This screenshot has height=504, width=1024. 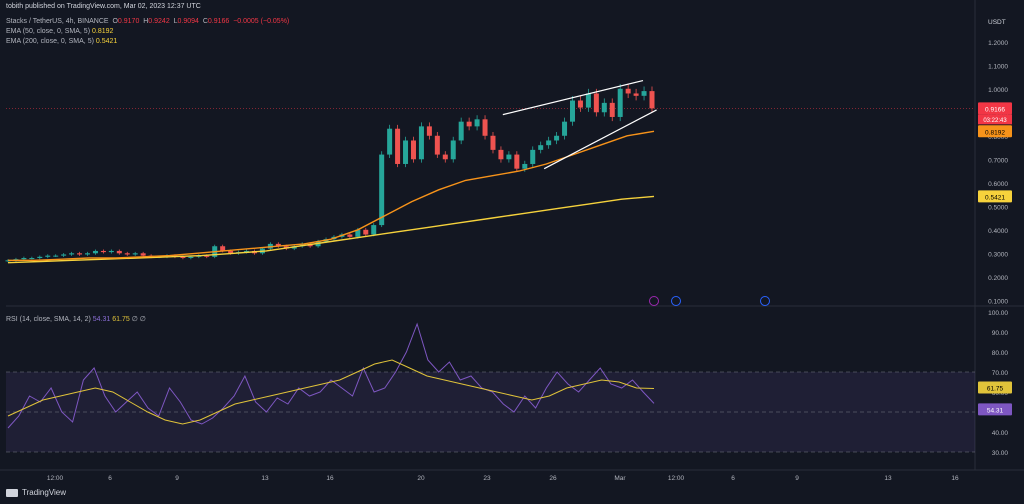 I want to click on price-tick-label: 1.0000, so click(x=998, y=90).